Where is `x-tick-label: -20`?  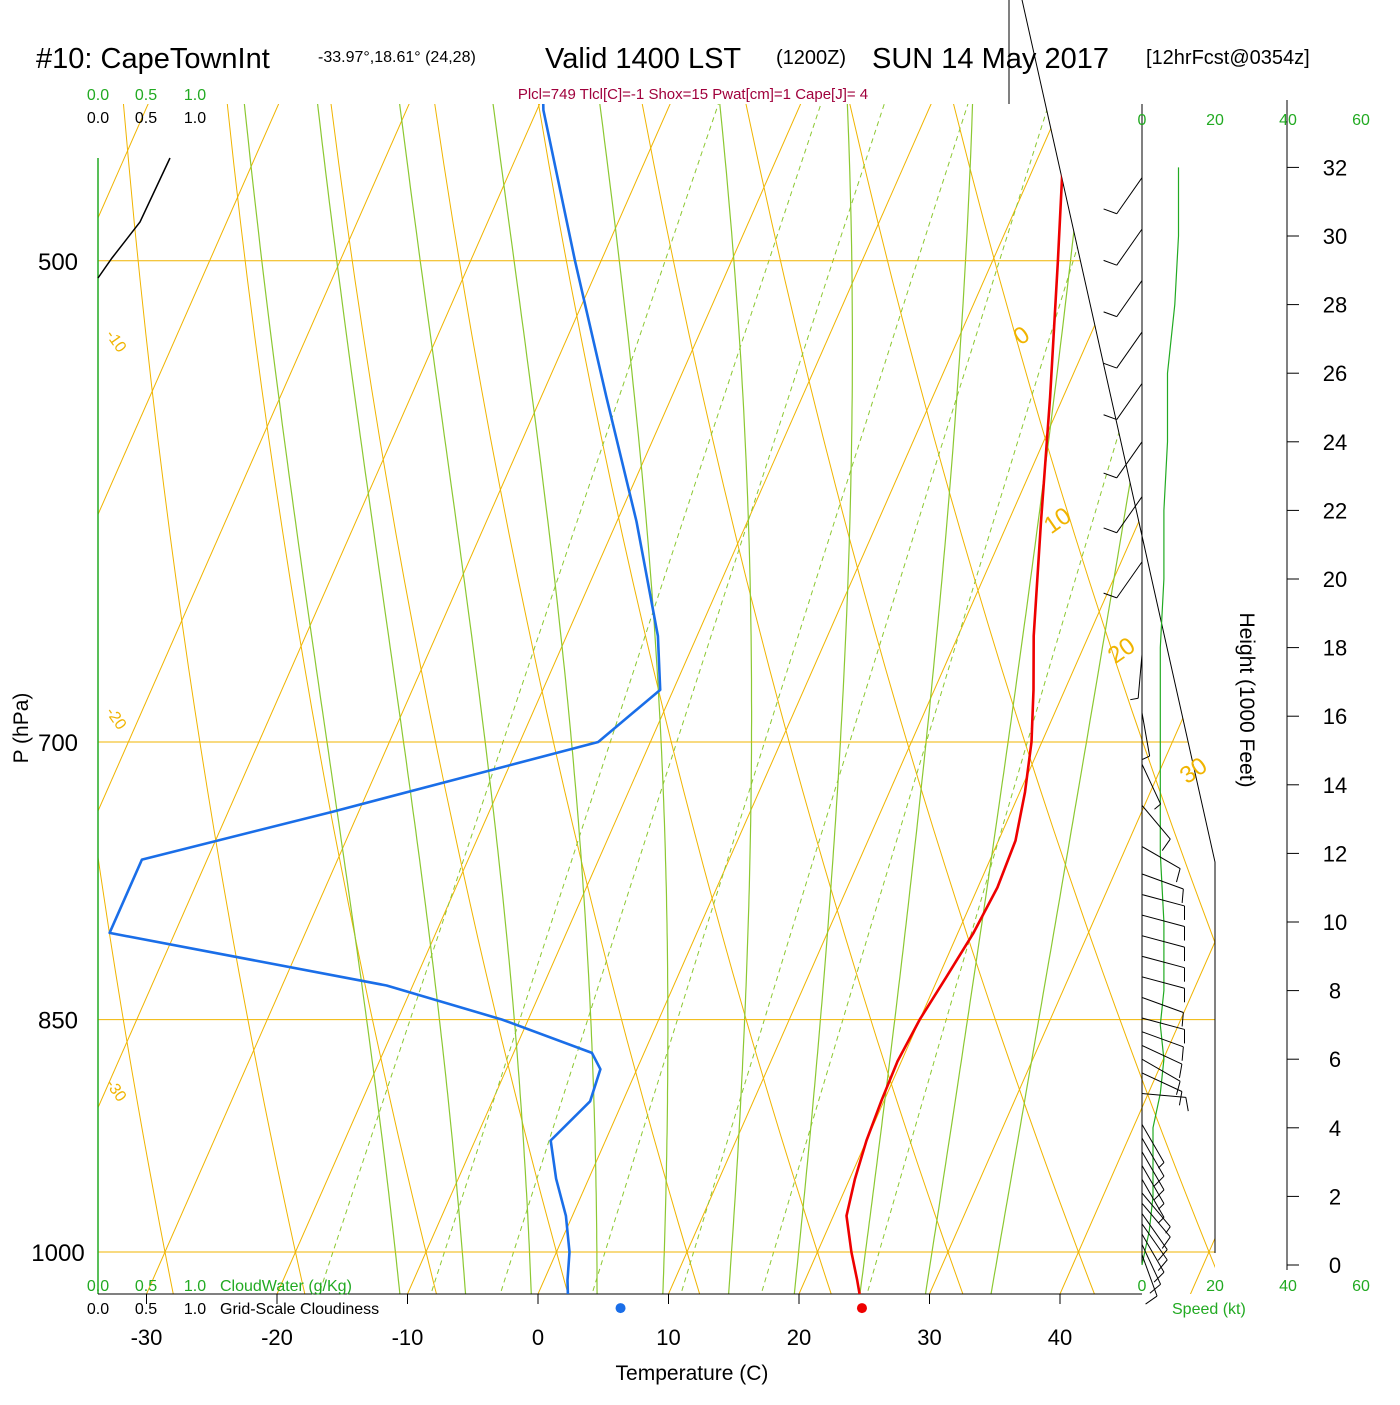
x-tick-label: -20 is located at coordinates (277, 1337).